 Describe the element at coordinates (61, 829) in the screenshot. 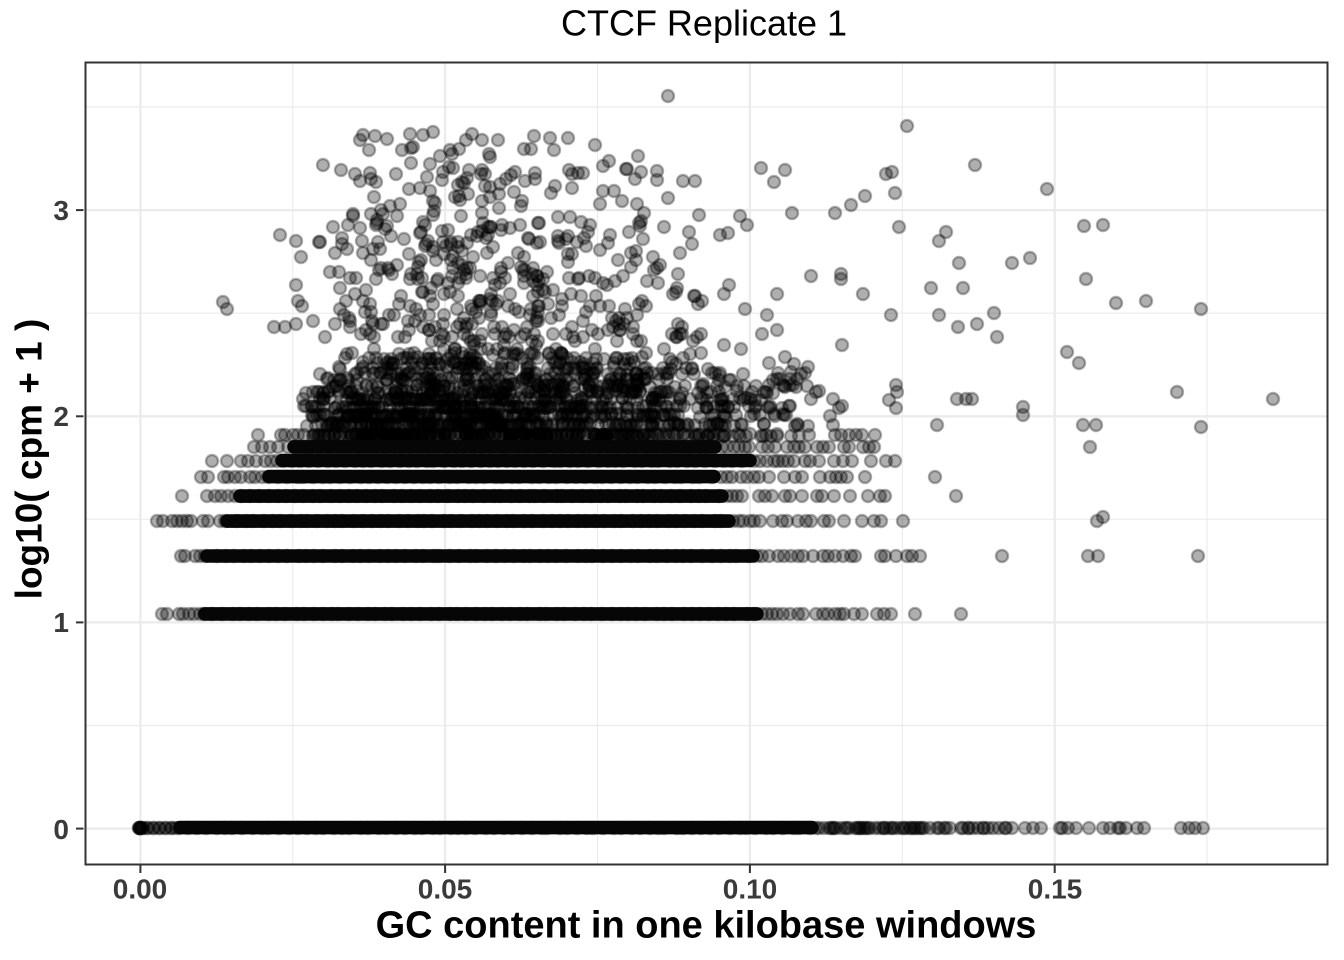

I see `svg-text: 0` at that location.